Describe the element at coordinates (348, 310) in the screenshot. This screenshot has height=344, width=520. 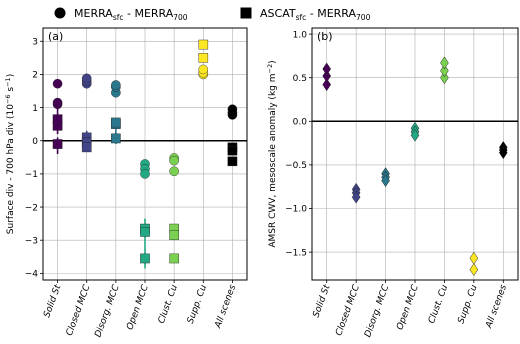
I see `panel-b-xtick-label-closed-mcc: Closed MCC` at that location.